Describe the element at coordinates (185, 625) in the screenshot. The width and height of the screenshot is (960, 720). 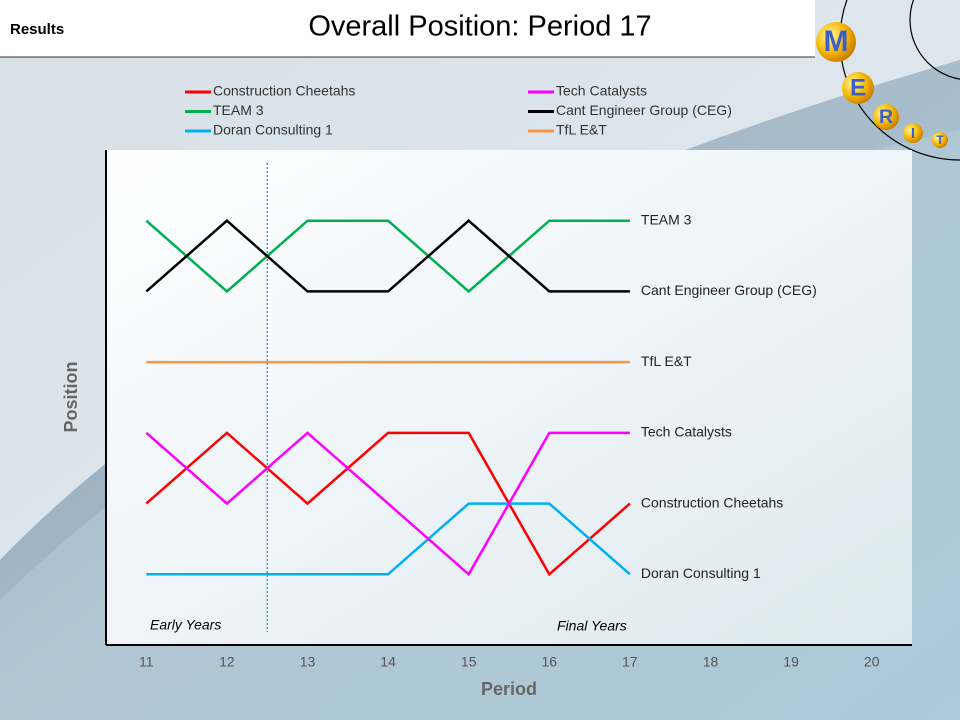
I see `annotation: Early Years` at that location.